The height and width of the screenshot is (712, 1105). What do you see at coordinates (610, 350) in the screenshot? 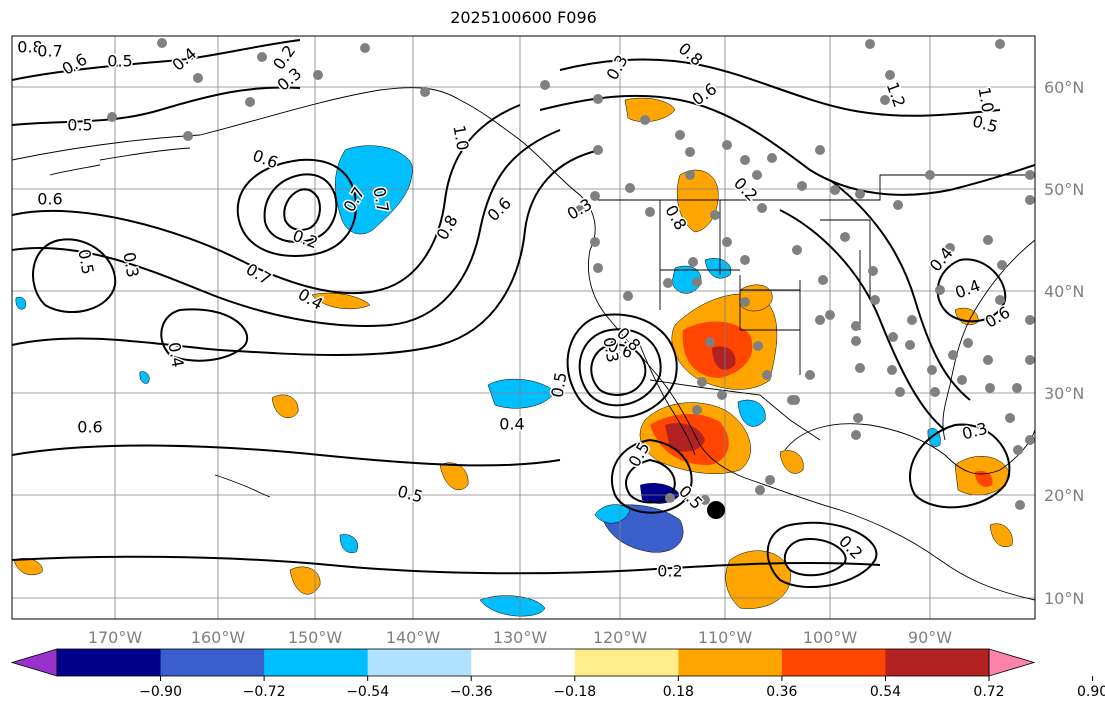
I see `contour-label: 0.3` at bounding box center [610, 350].